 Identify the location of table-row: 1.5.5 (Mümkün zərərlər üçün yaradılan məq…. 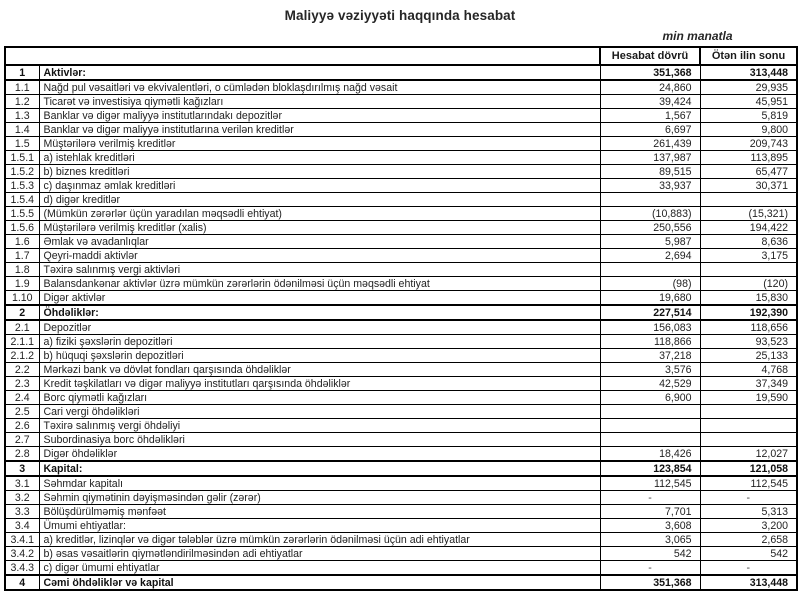
(401, 213).